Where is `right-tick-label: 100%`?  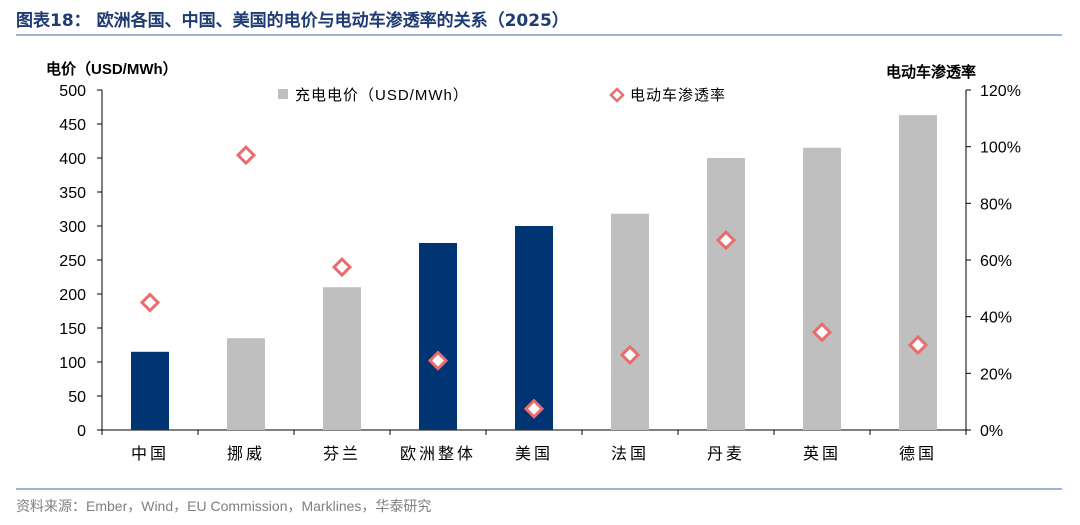
right-tick-label: 100% is located at coordinates (1000, 148).